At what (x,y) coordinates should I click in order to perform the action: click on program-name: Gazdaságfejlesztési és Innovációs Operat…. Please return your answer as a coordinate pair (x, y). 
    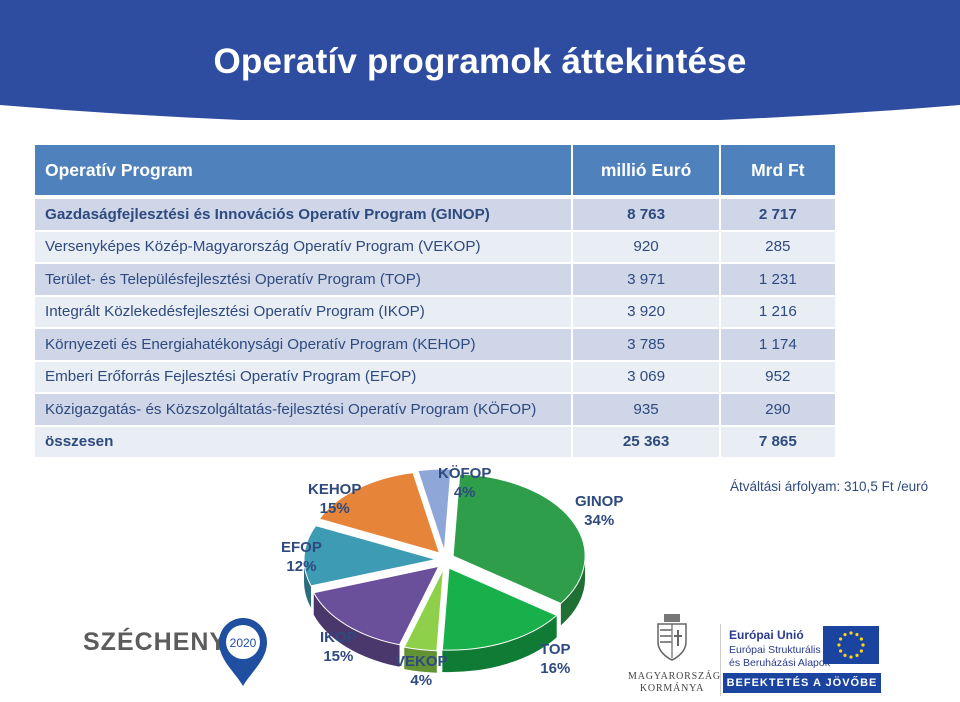
    Looking at the image, I should click on (304, 212).